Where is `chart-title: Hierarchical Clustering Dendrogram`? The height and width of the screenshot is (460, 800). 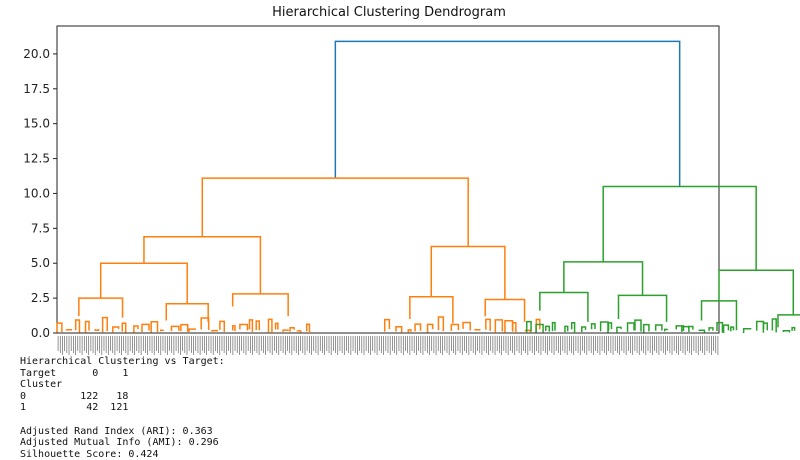 chart-title: Hierarchical Clustering Dendrogram is located at coordinates (389, 12).